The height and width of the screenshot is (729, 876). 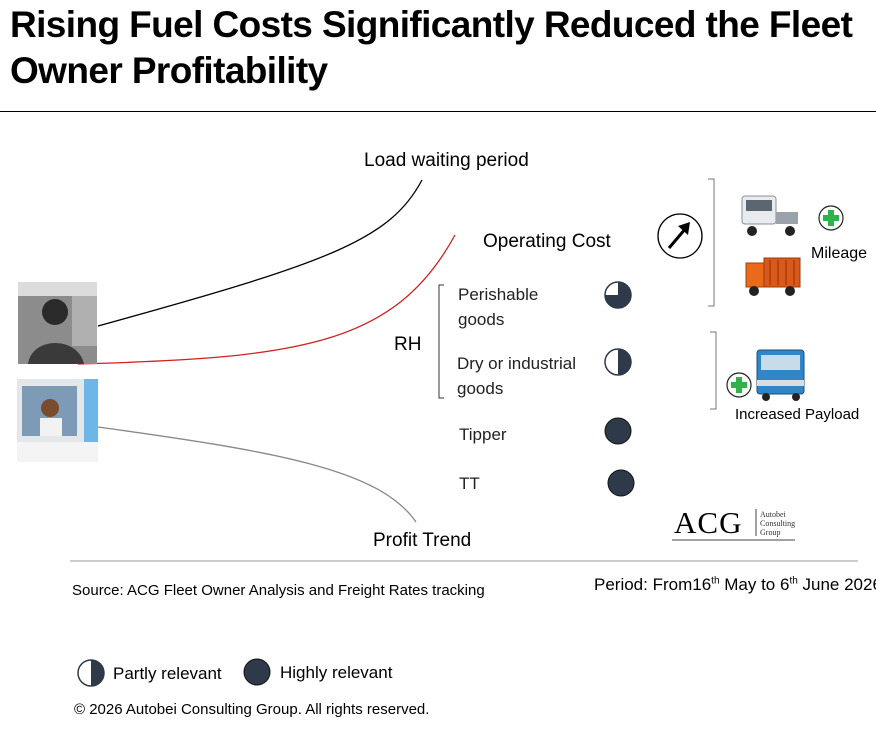 What do you see at coordinates (498, 307) in the screenshot?
I see `segment-perishable: Perishable goods` at bounding box center [498, 307].